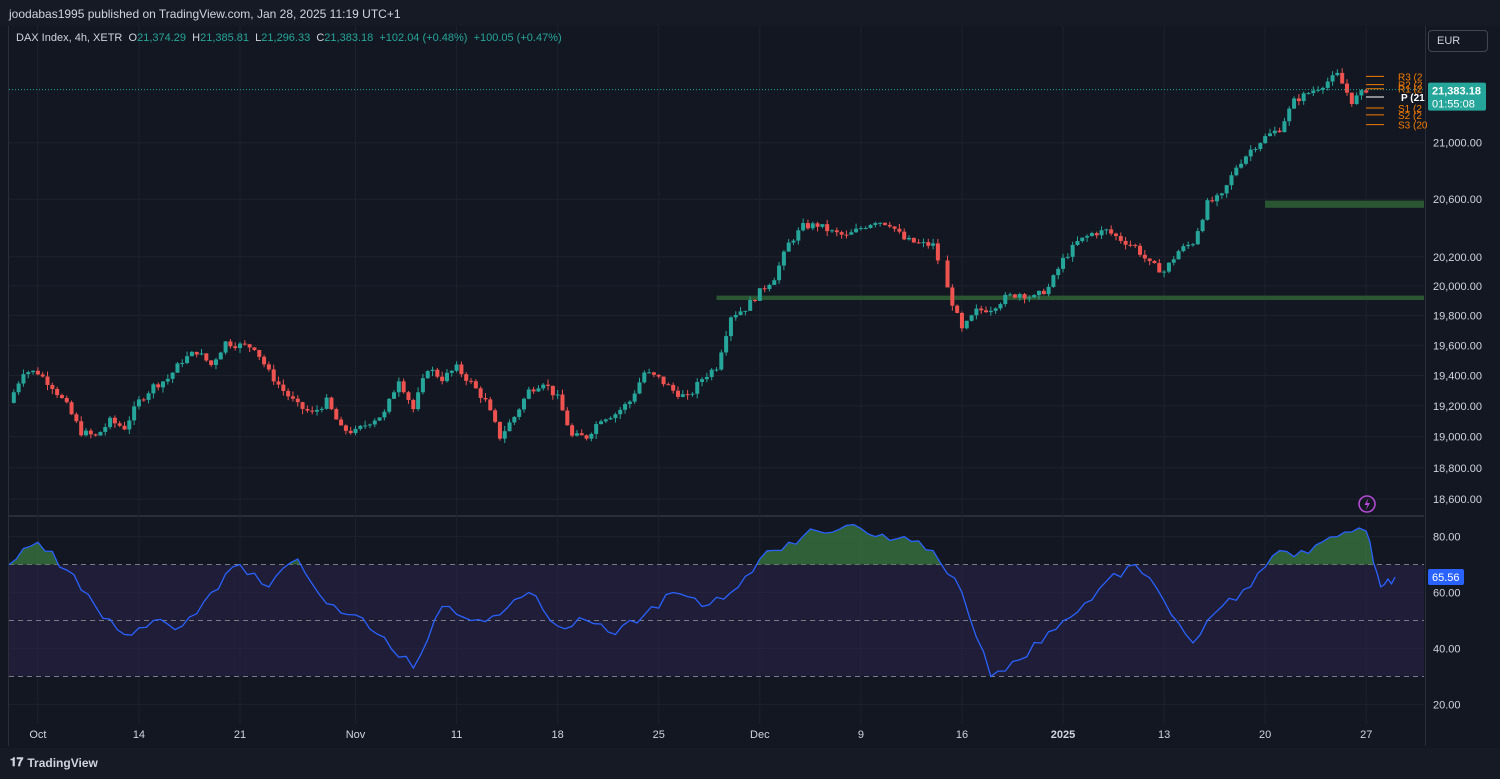  I want to click on low-value: 21,296.33, so click(286, 38).